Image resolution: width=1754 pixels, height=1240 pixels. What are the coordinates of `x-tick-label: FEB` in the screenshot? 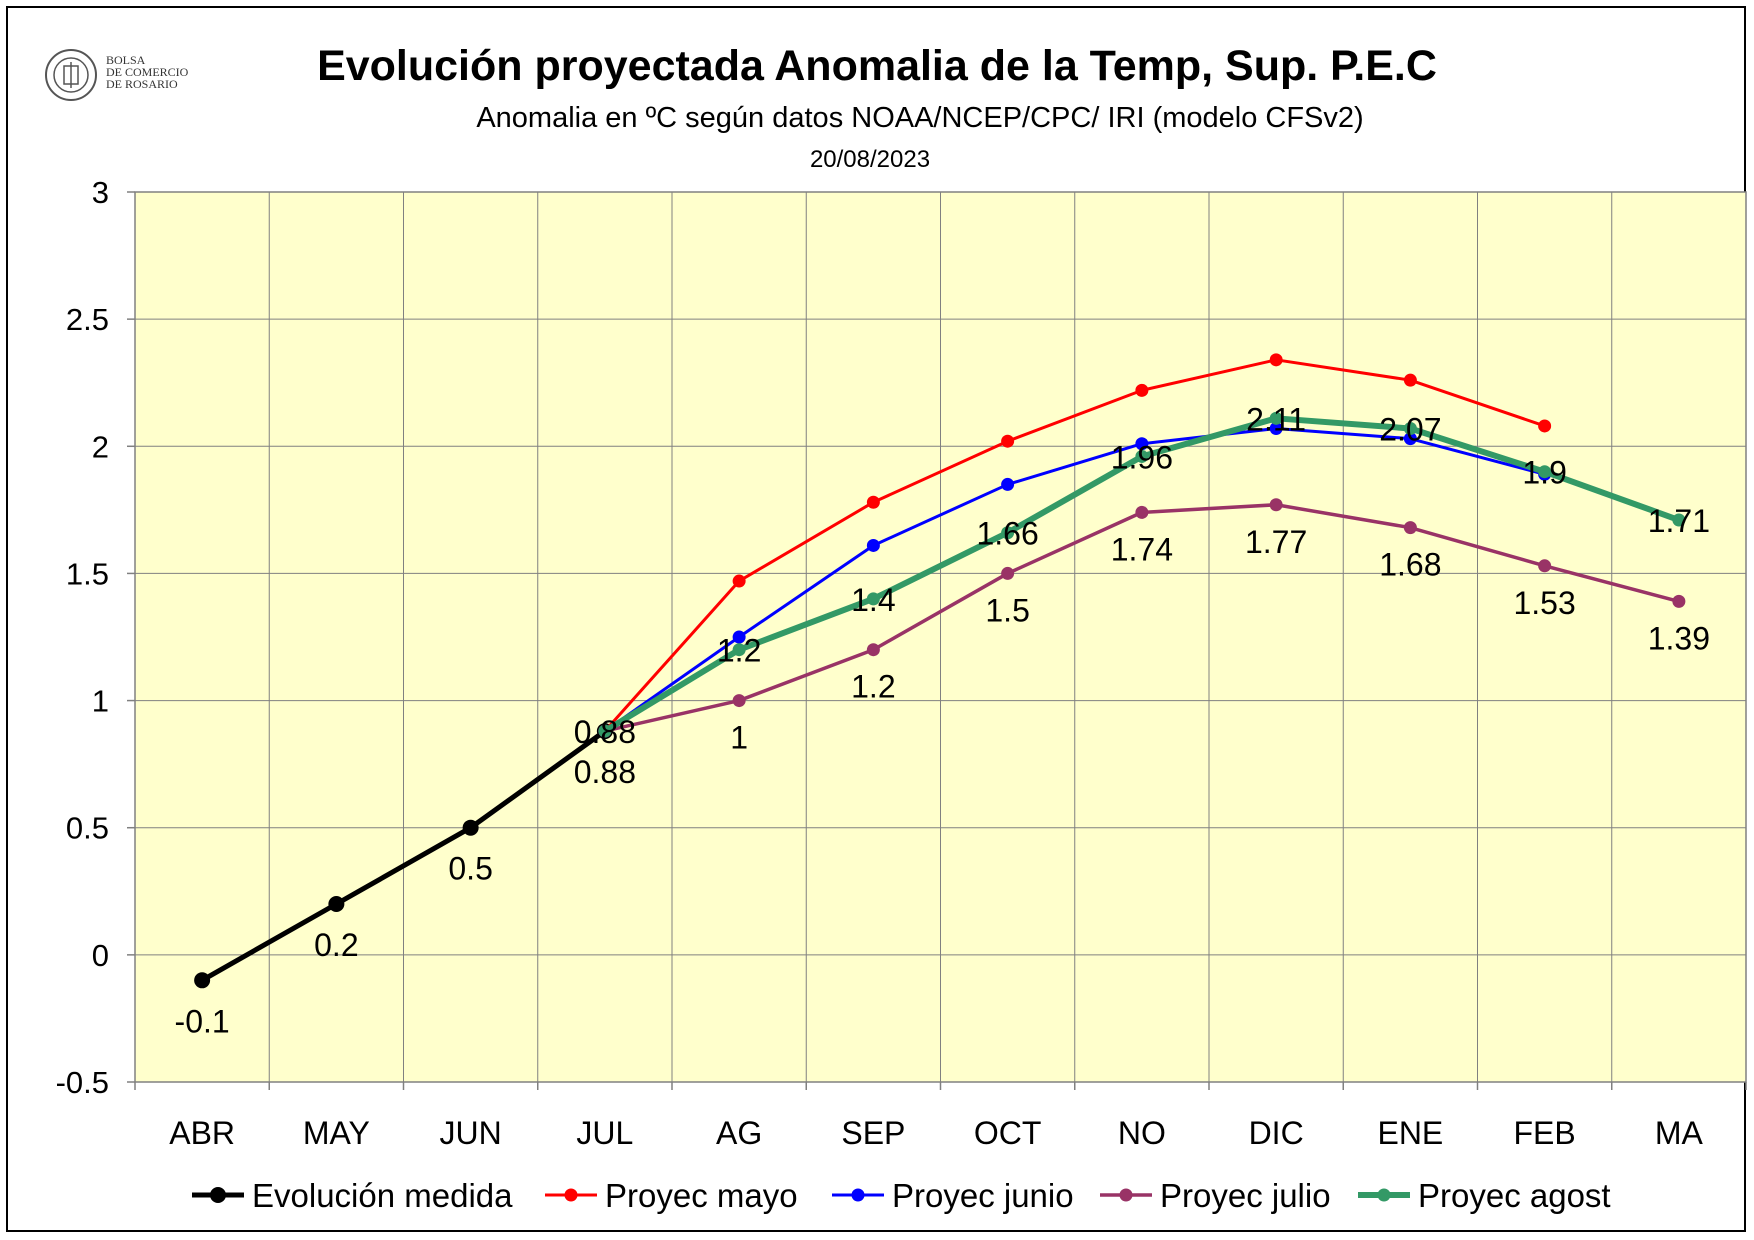 It's located at (1545, 1133).